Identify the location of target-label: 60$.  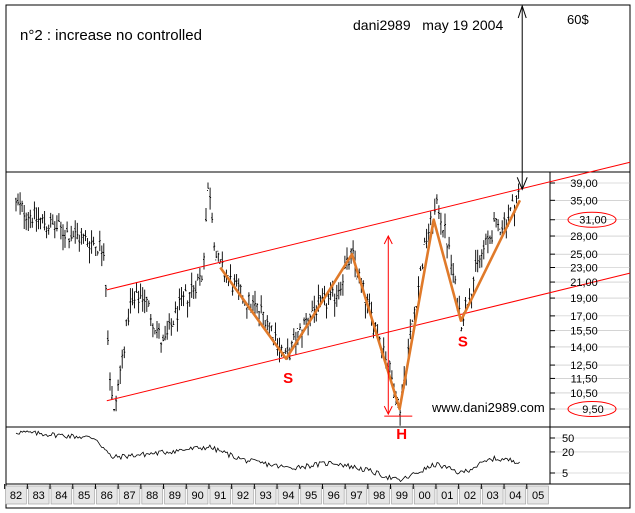
(578, 19).